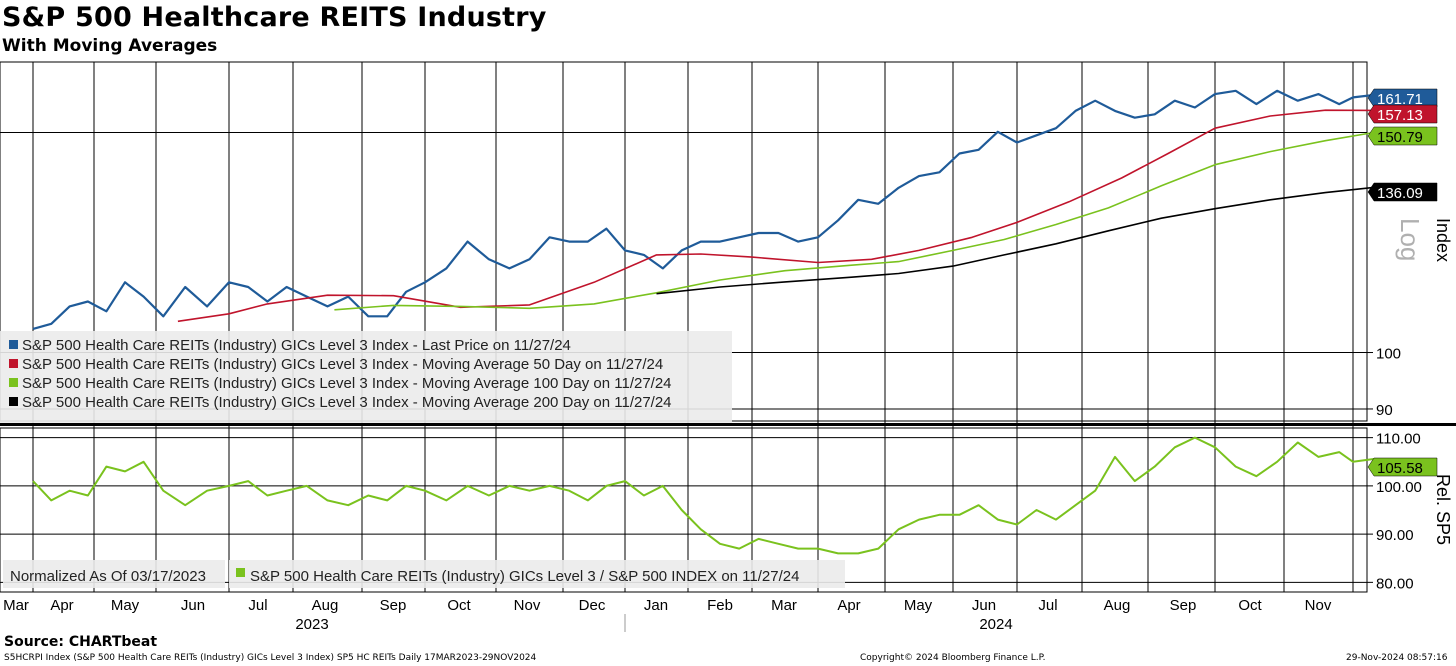 This screenshot has width=1456, height=666. What do you see at coordinates (953, 658) in the screenshot?
I see `copyright: Copyright© 2024 Bloomberg Finance L.P.` at bounding box center [953, 658].